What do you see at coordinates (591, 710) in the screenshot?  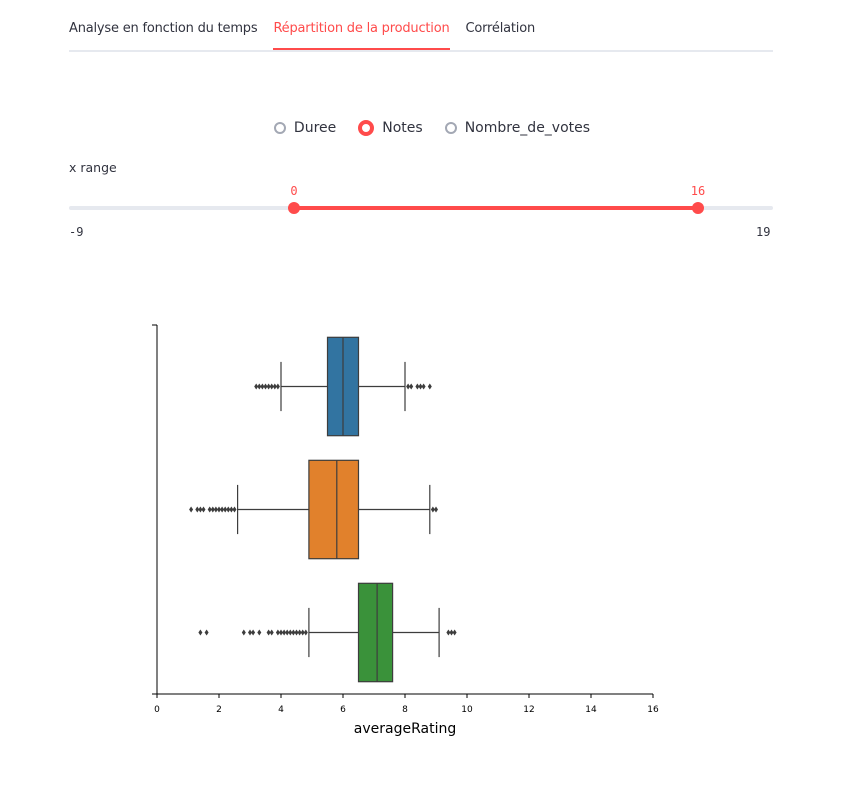 I see `x-tick-label: 14` at bounding box center [591, 710].